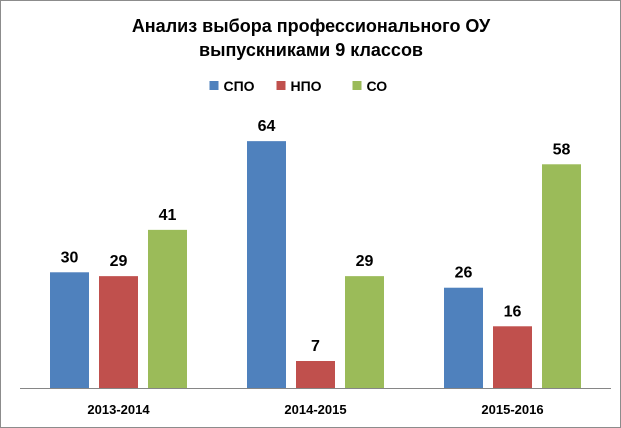 This screenshot has height=428, width=621. What do you see at coordinates (239, 86) in the screenshot?
I see `legend-label-0: СПО` at bounding box center [239, 86].